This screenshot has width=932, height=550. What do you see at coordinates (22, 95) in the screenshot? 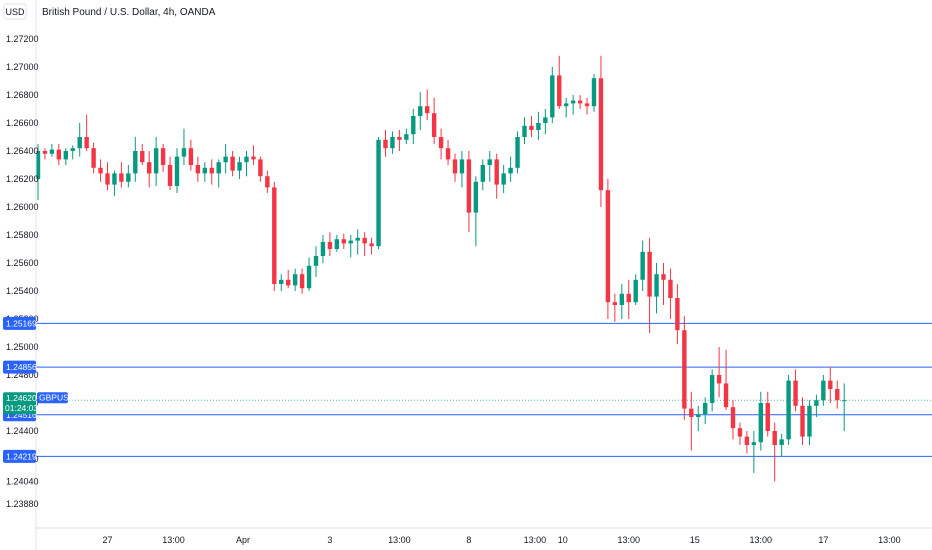
I see `price-tick-label: 1.26800` at bounding box center [22, 95].